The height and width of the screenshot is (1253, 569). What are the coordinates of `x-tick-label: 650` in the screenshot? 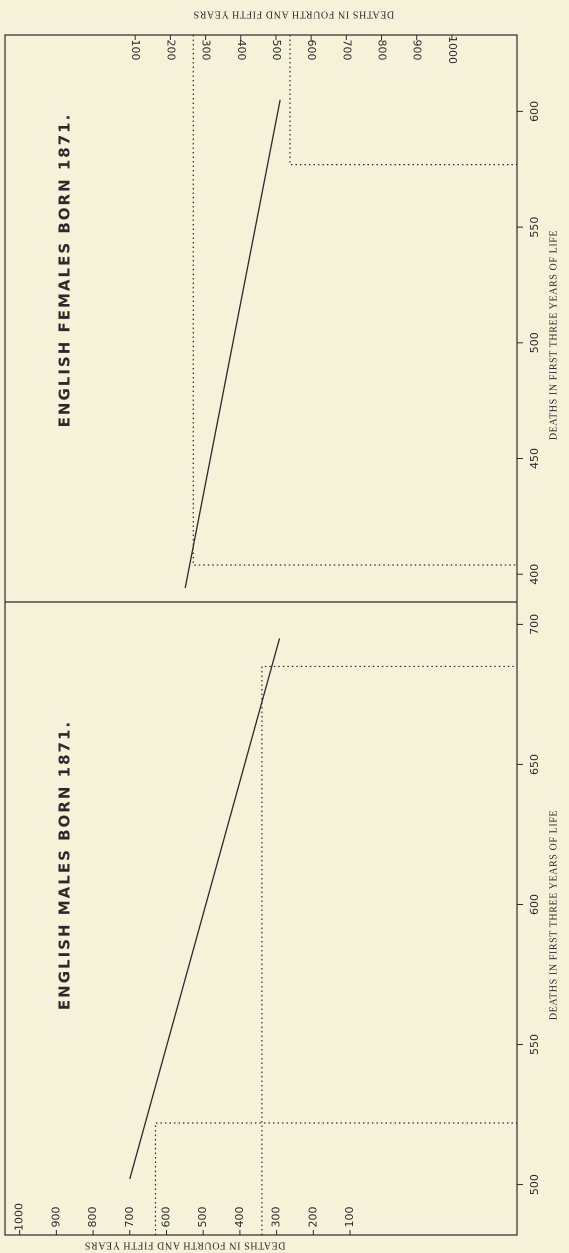 It's located at (534, 764).